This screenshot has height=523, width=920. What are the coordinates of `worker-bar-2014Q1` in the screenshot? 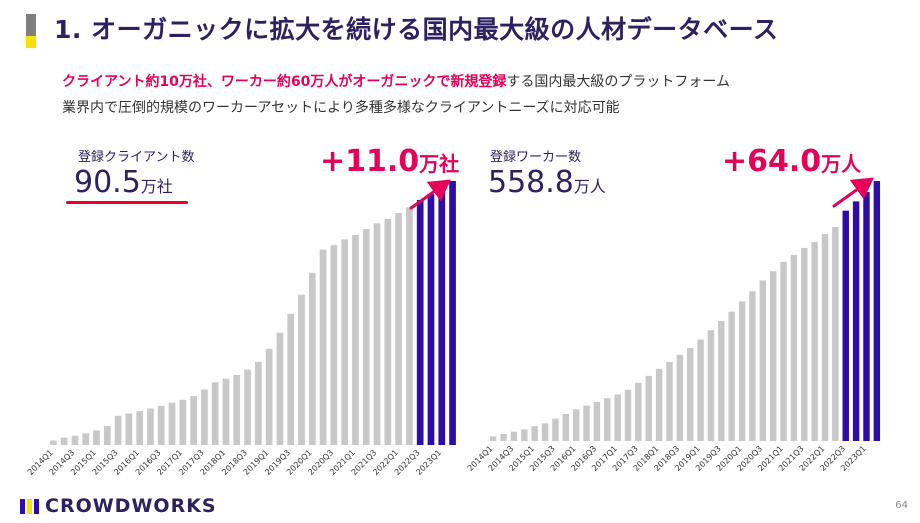 It's located at (493, 438).